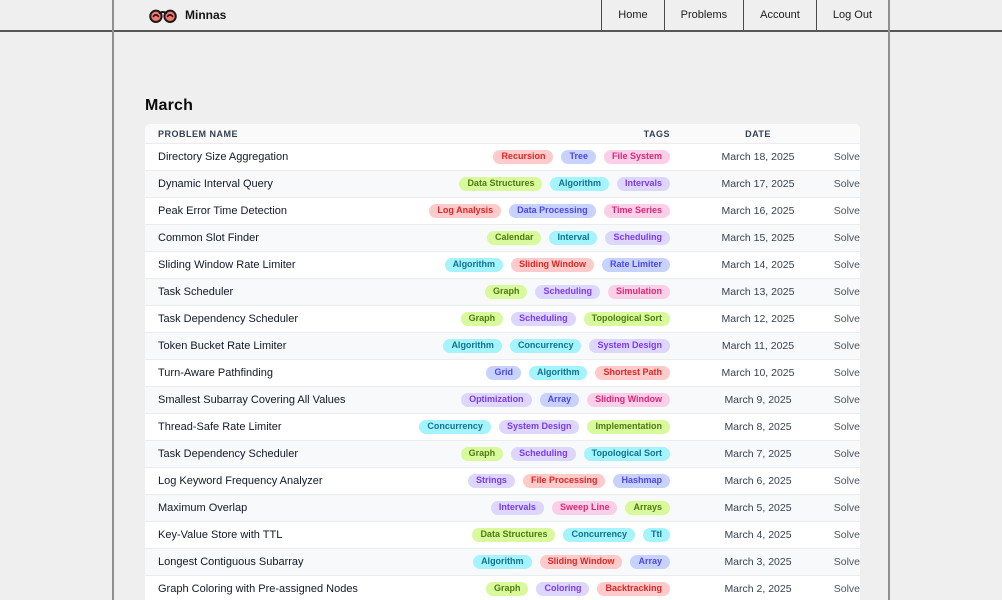 Image resolution: width=1002 pixels, height=600 pixels. What do you see at coordinates (501, 16) in the screenshot?
I see `navbar: Minnas Home Problems Account Log Out` at bounding box center [501, 16].